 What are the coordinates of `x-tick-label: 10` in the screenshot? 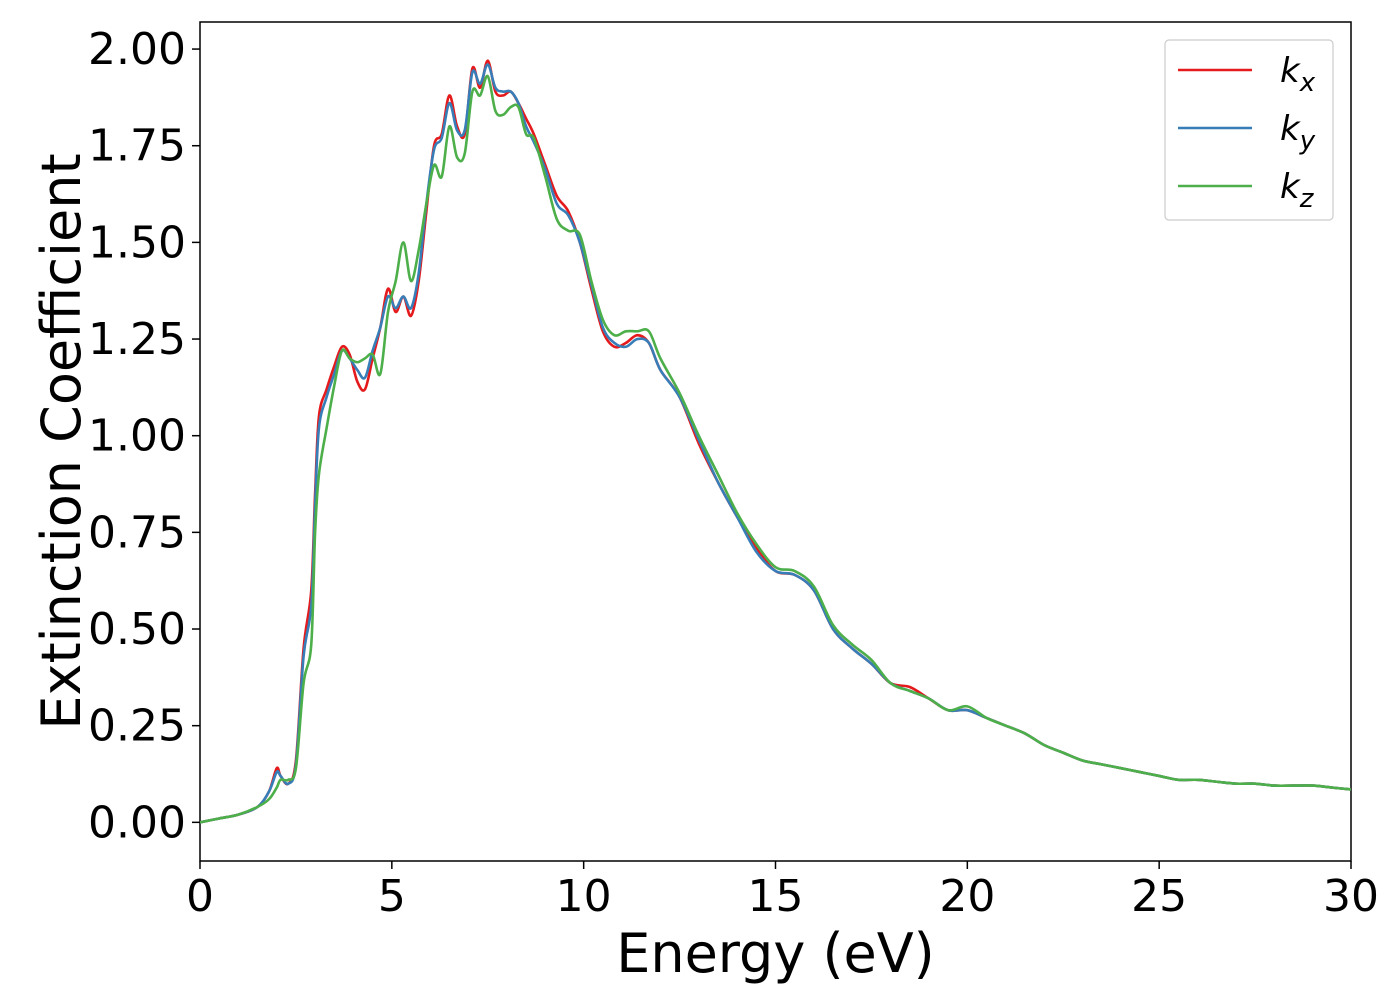 It's located at (584, 896).